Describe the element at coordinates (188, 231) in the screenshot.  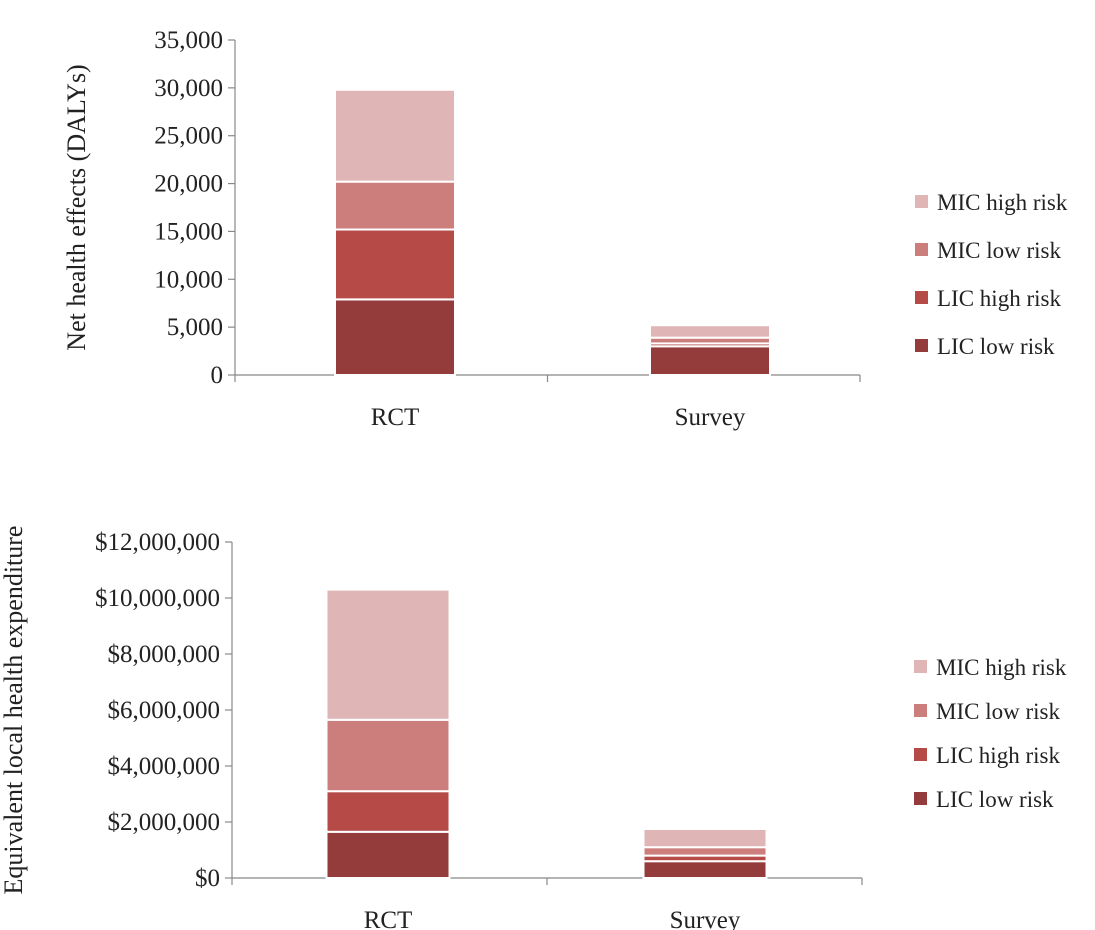
I see `y-tick-label: 15,000` at that location.